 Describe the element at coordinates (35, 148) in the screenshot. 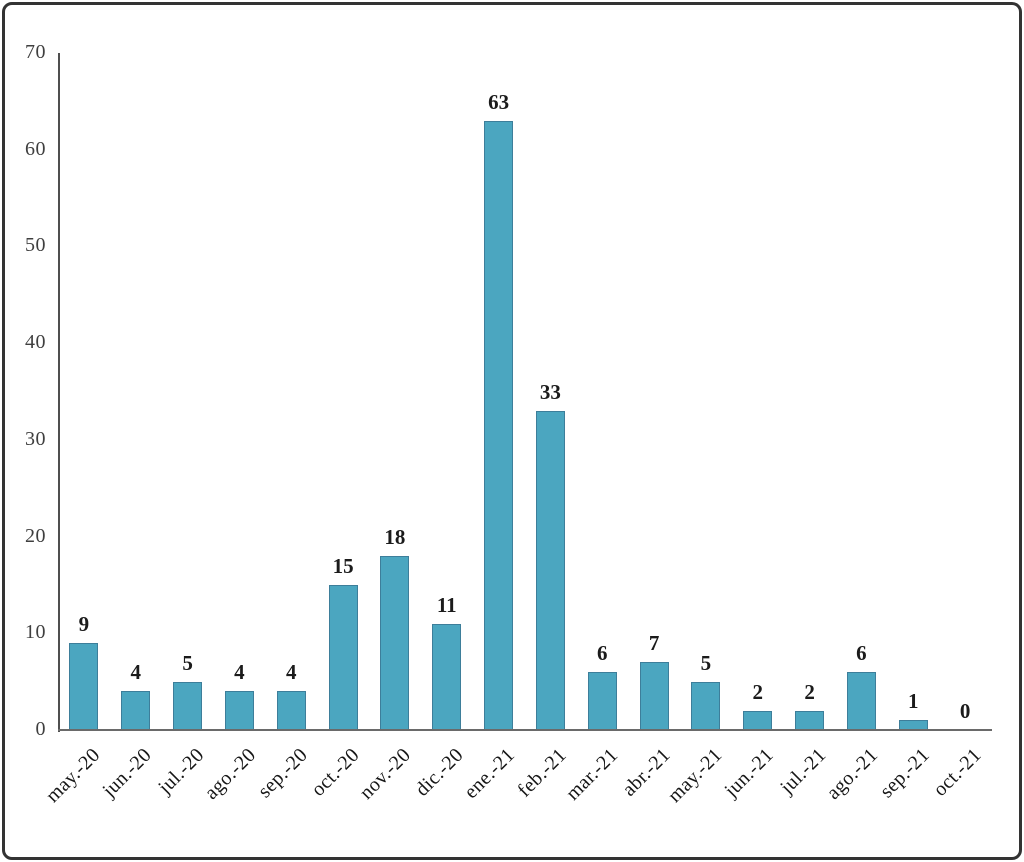

I see `y-tick-label-60: 60` at that location.